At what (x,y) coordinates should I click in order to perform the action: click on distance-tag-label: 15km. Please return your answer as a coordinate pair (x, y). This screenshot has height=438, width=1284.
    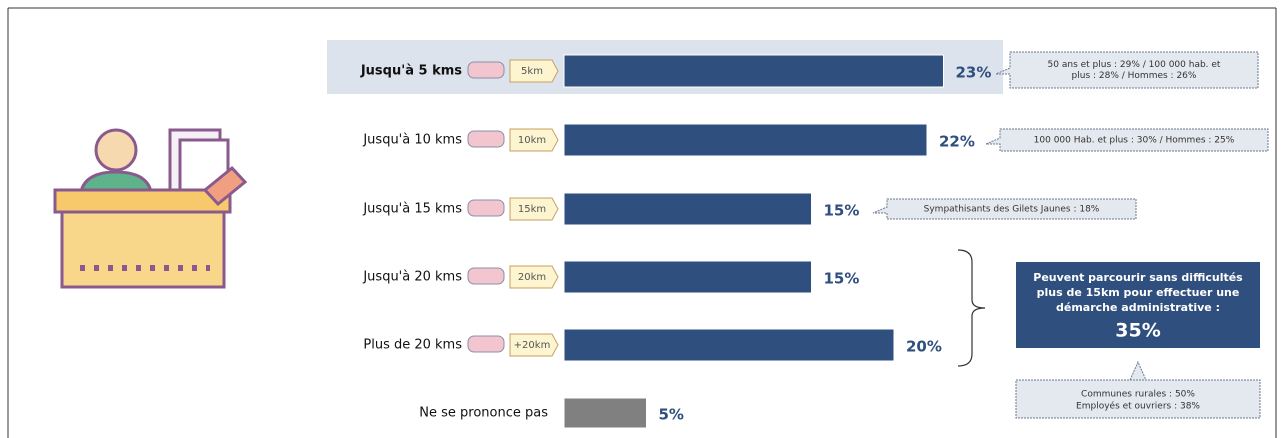
    Looking at the image, I should click on (532, 209).